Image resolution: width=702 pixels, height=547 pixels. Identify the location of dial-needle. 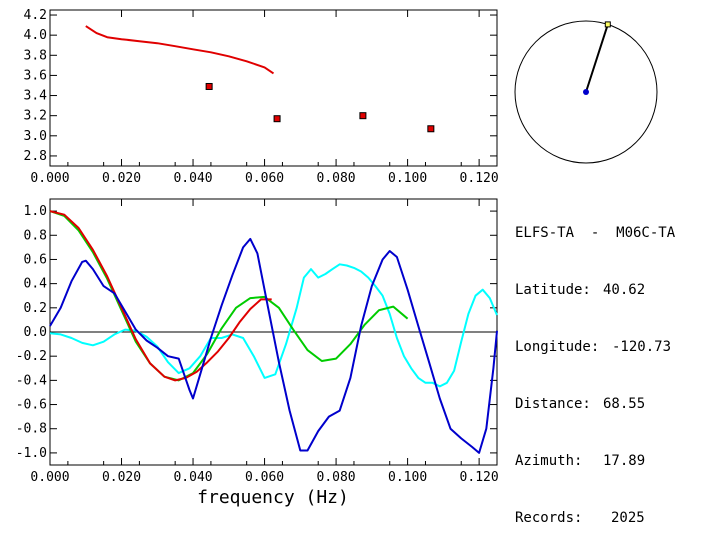
(597, 58).